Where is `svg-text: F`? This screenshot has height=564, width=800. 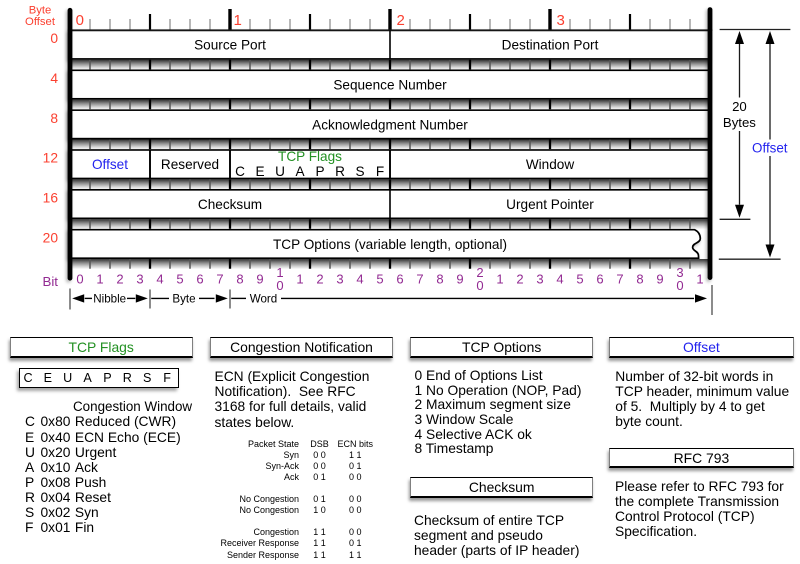 svg-text: F is located at coordinates (380, 171).